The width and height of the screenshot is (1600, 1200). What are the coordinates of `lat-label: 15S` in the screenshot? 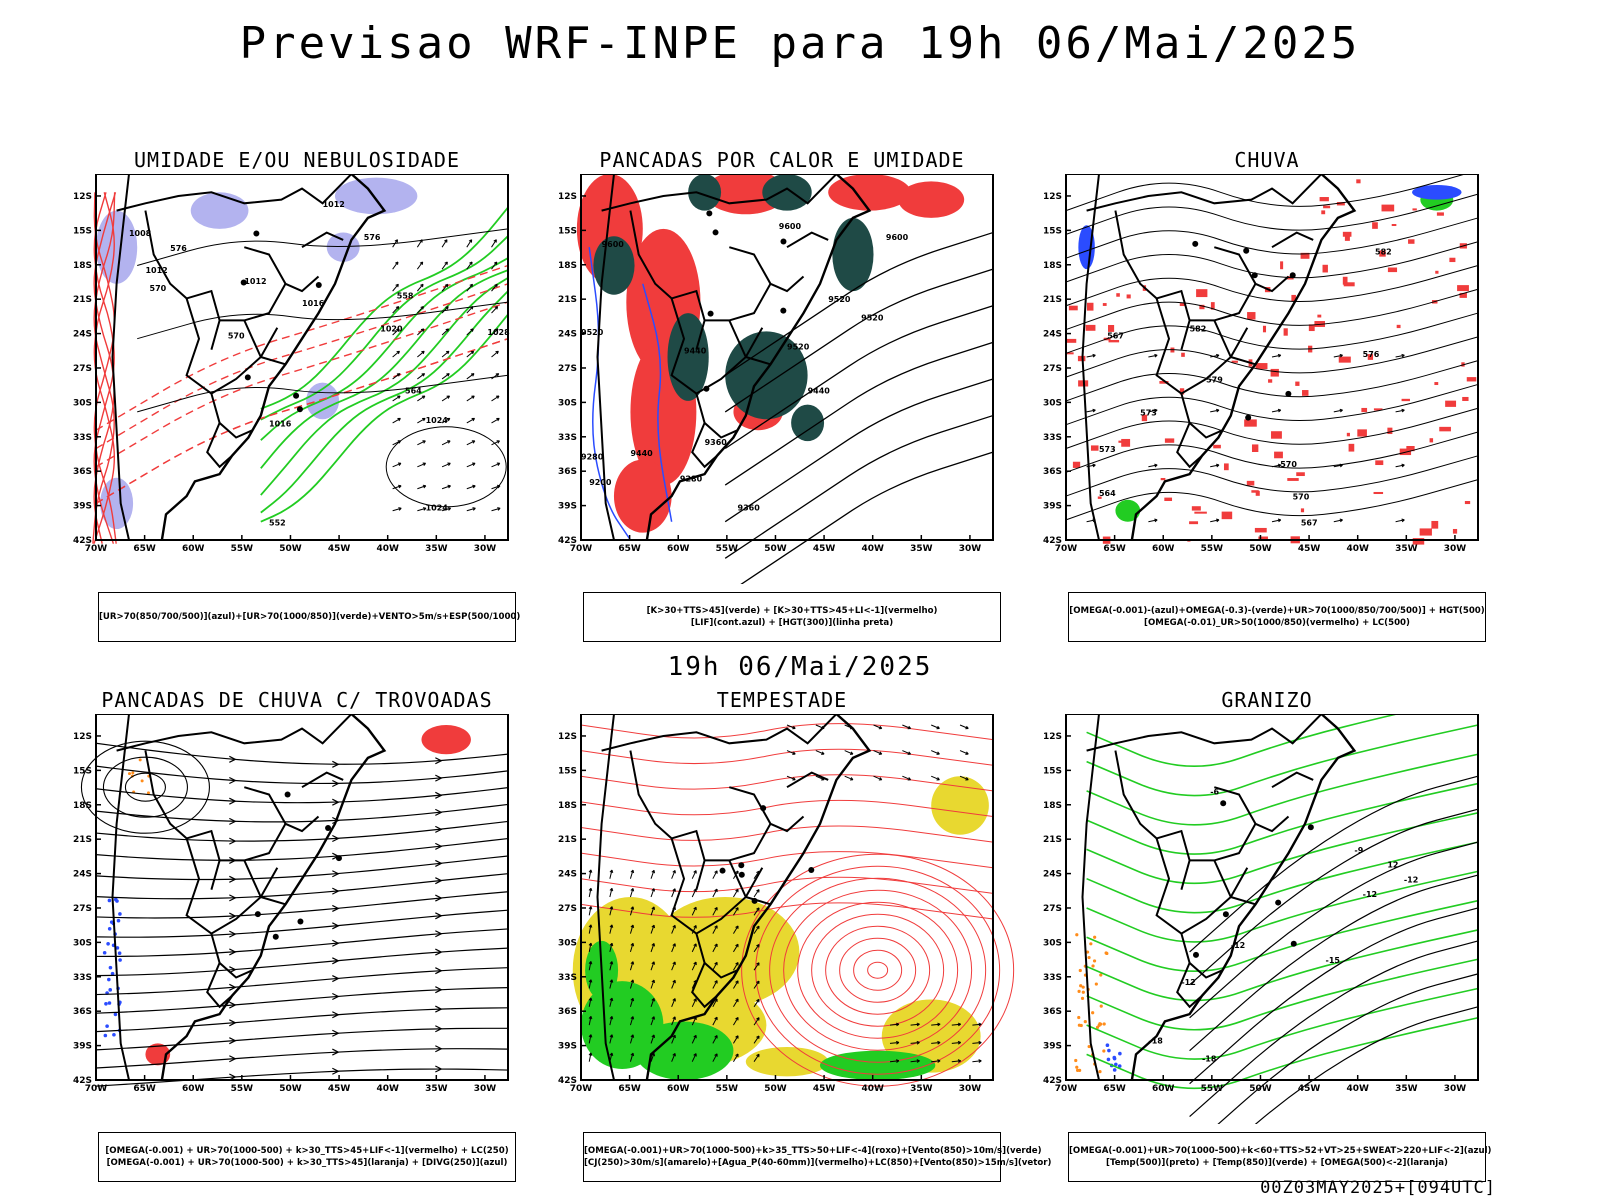 It's located at (82, 231).